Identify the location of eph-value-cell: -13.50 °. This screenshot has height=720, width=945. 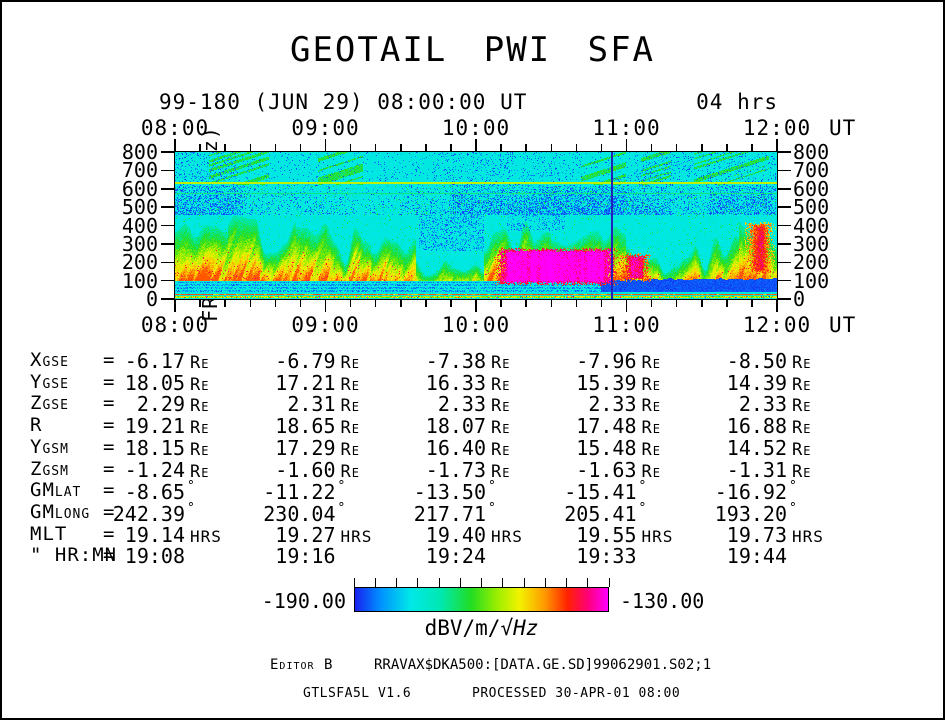
(465, 491).